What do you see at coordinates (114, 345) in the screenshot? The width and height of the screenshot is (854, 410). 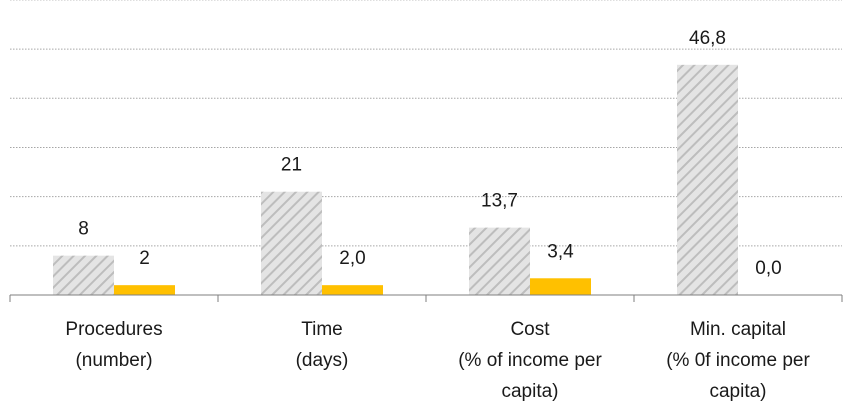 I see `x-tick-label: Procedures (number)` at bounding box center [114, 345].